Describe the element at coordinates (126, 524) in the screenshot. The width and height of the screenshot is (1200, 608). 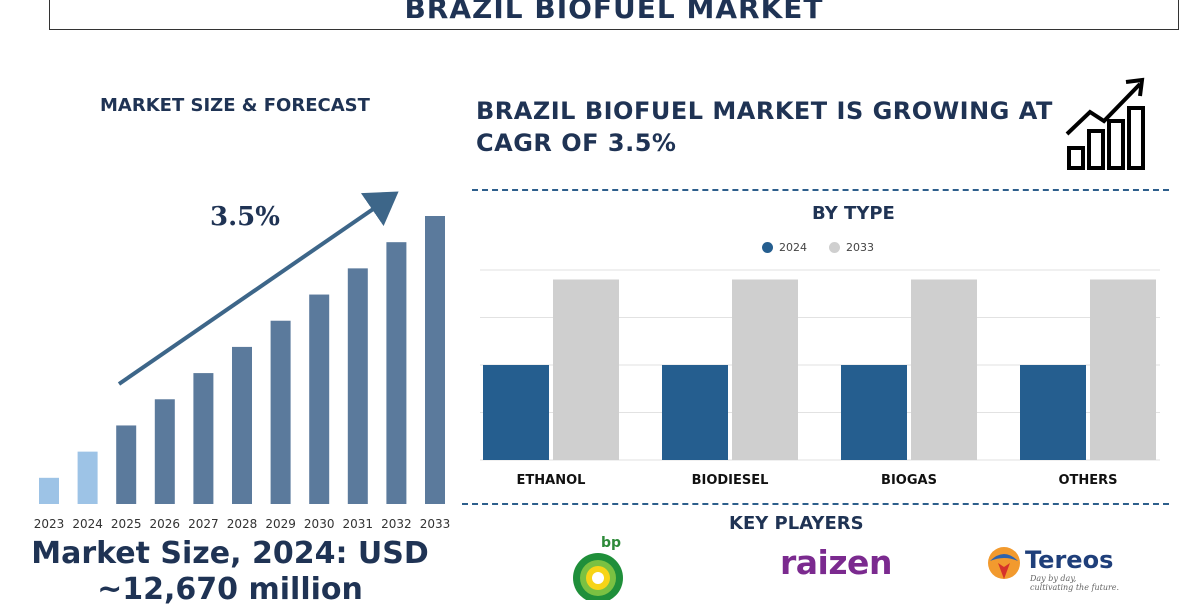
I see `forecast-tick-2025: 2025` at that location.